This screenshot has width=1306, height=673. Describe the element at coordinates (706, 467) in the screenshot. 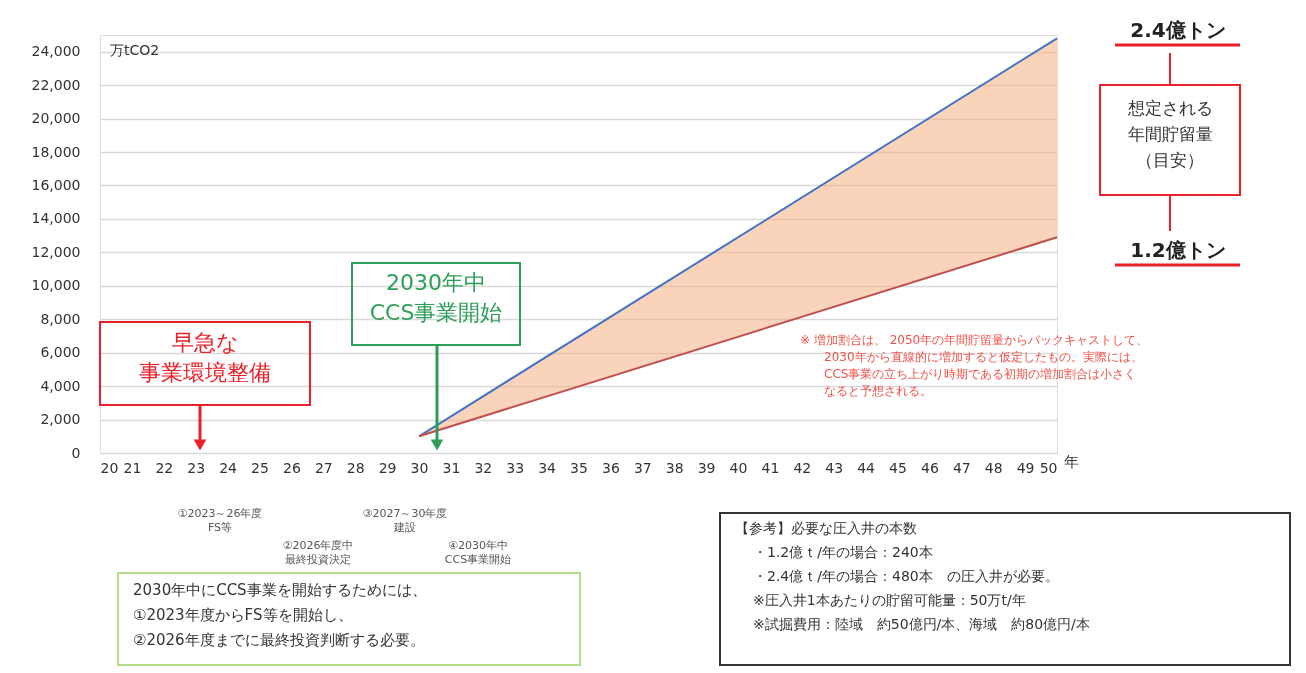

I see `x-tick-label: 39` at that location.